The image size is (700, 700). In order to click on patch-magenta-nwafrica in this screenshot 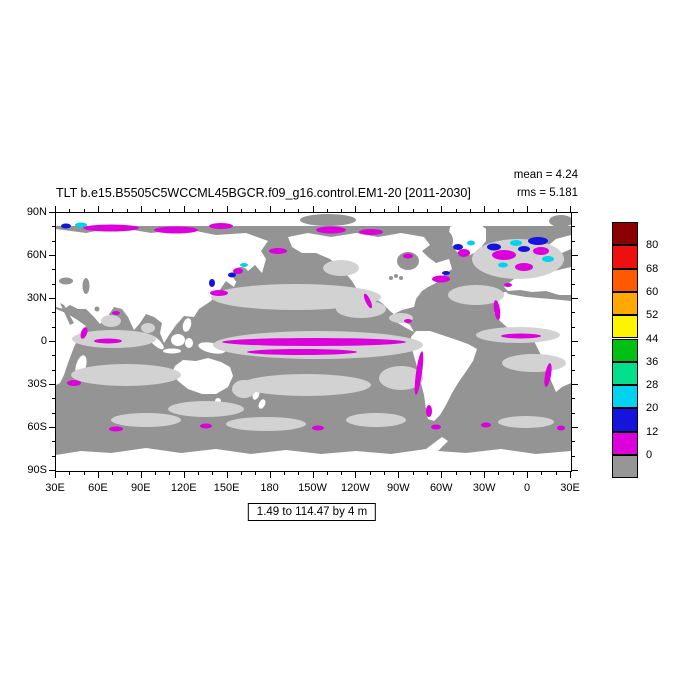, I will do `click(497, 310)`.